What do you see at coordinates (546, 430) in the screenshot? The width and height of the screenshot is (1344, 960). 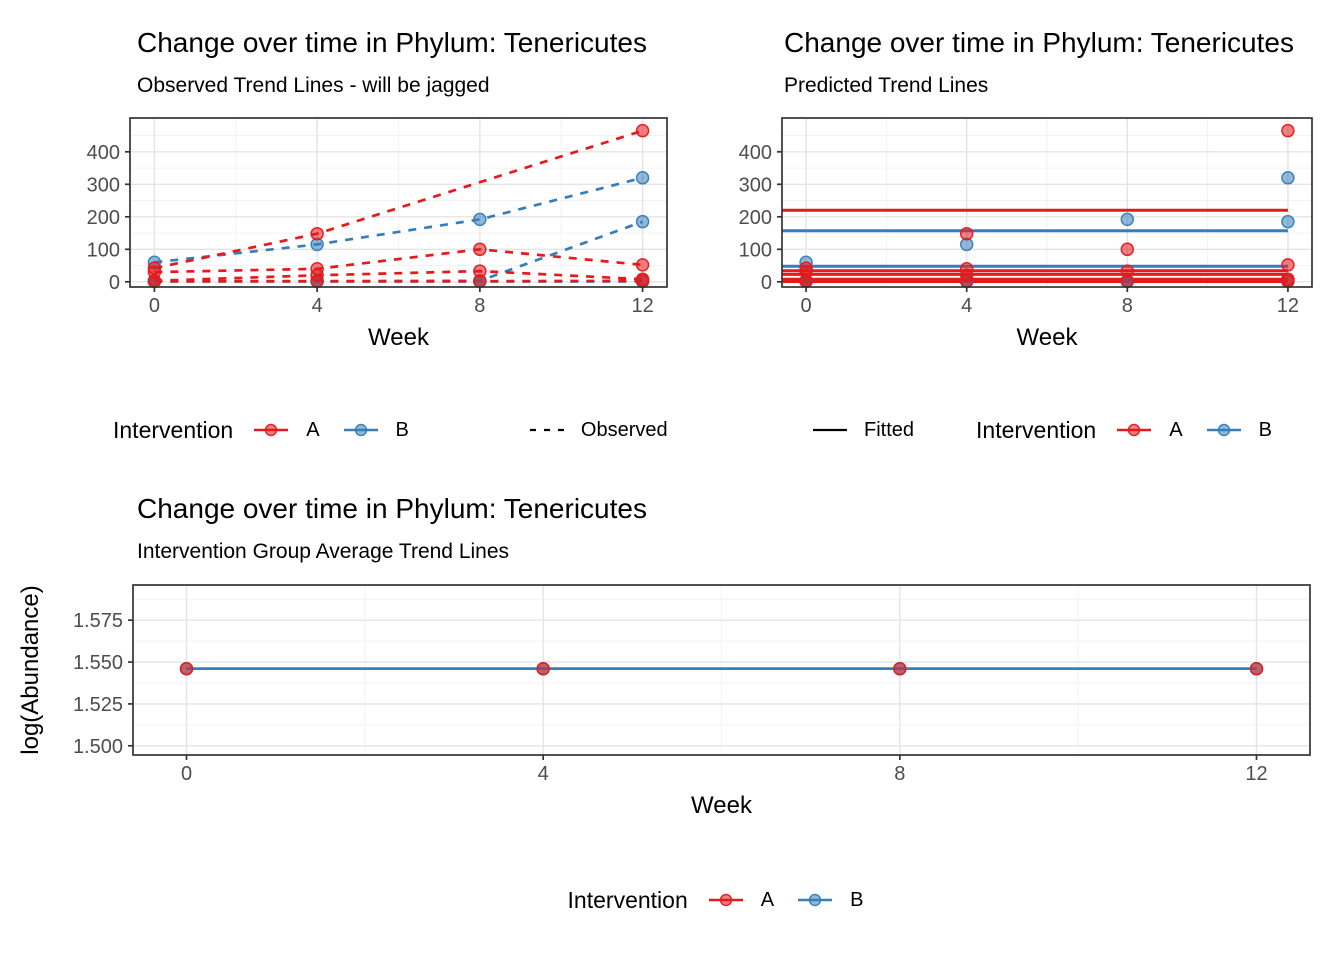 I see `legend-key-observed-icon` at bounding box center [546, 430].